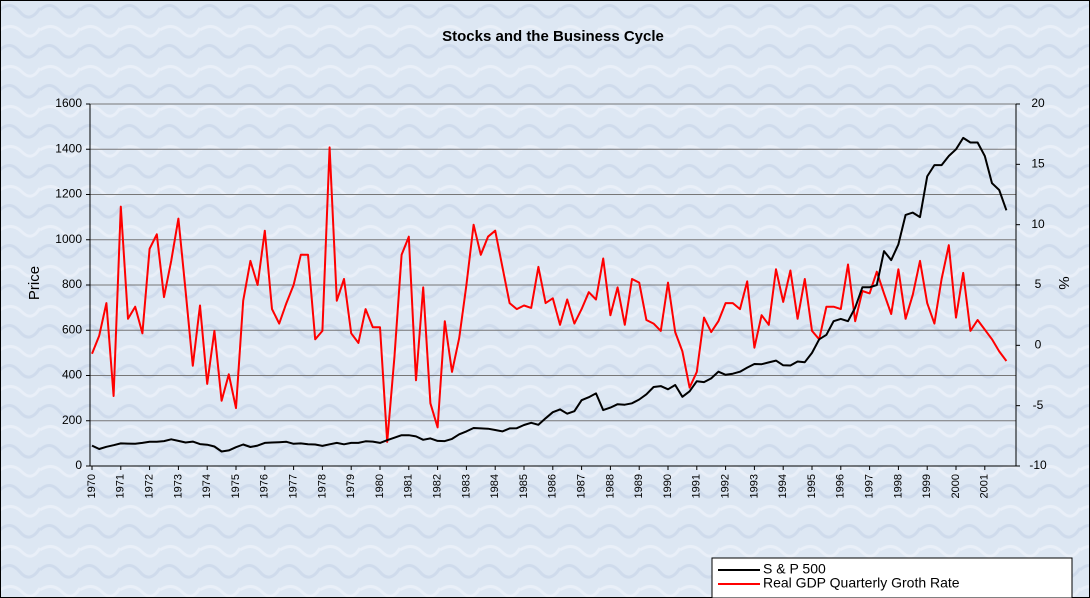 This screenshot has width=1090, height=598. I want to click on y2-tick-label: -5, so click(1038, 405).